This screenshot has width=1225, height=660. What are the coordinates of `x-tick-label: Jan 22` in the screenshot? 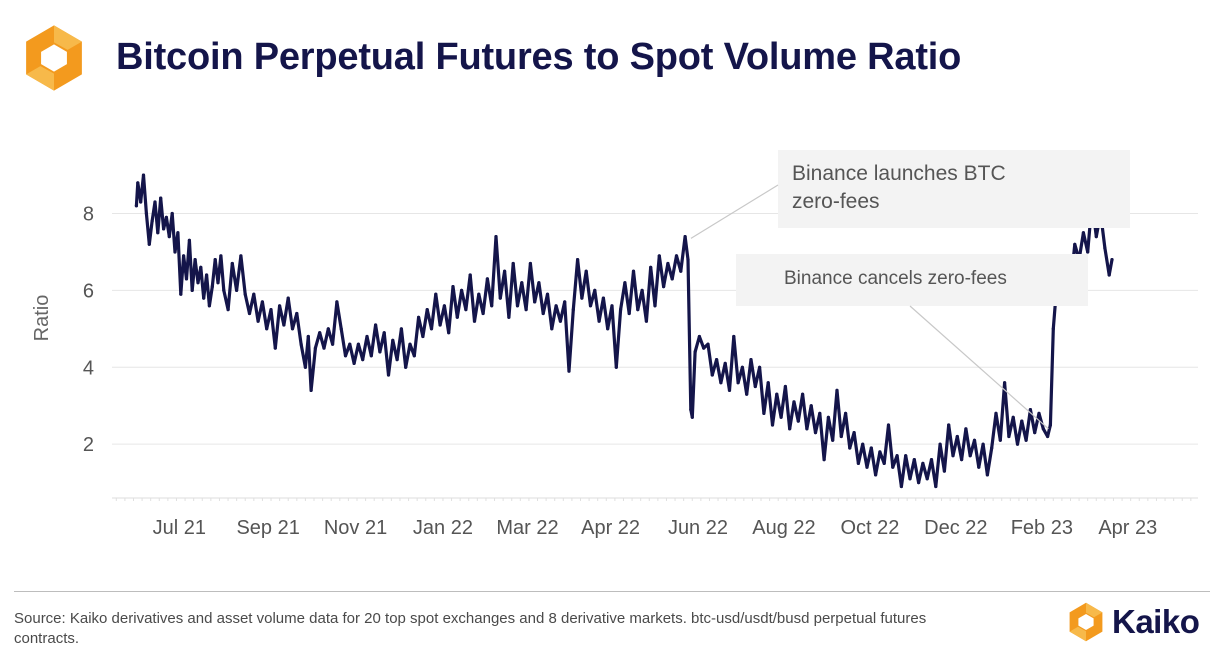 It's located at (443, 528).